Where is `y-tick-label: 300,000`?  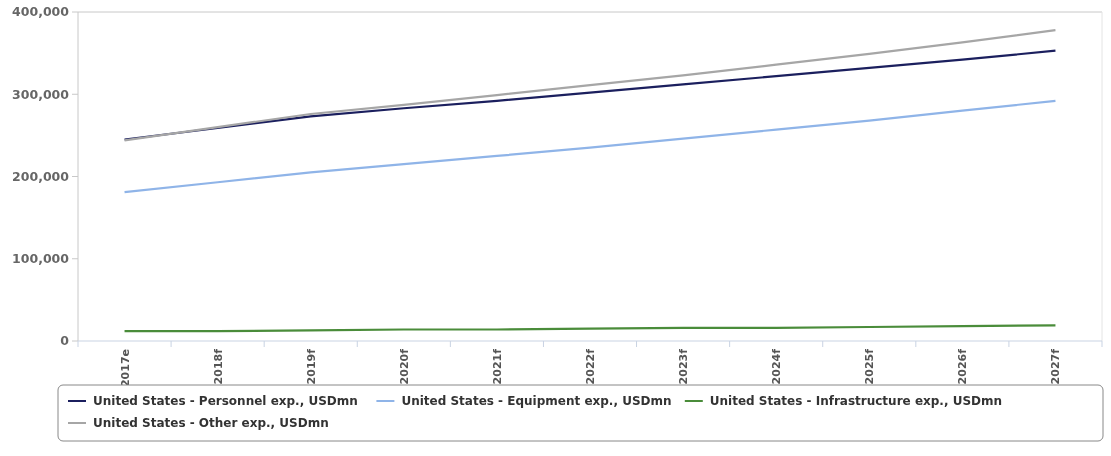
y-tick-label: 300,000 is located at coordinates (41, 94).